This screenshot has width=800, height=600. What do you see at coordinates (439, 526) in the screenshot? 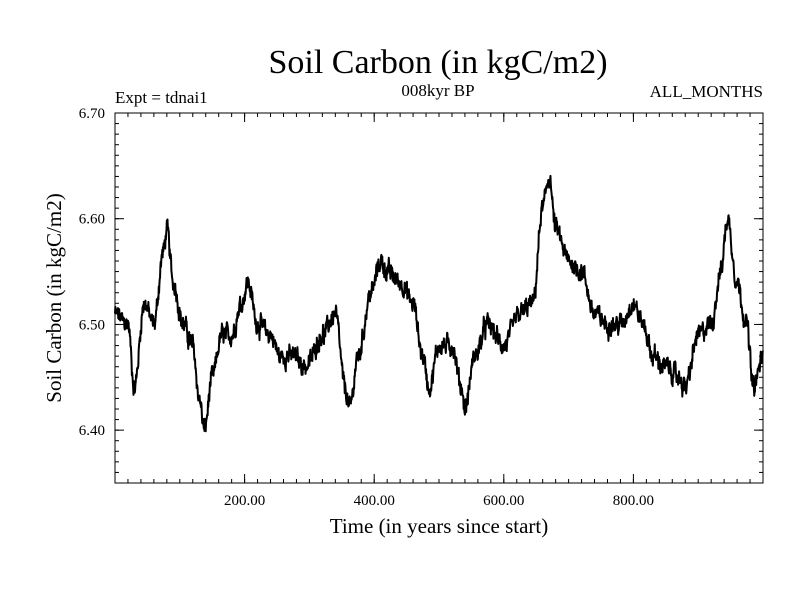
I see `x-axis-label: Time (in years since start)` at bounding box center [439, 526].